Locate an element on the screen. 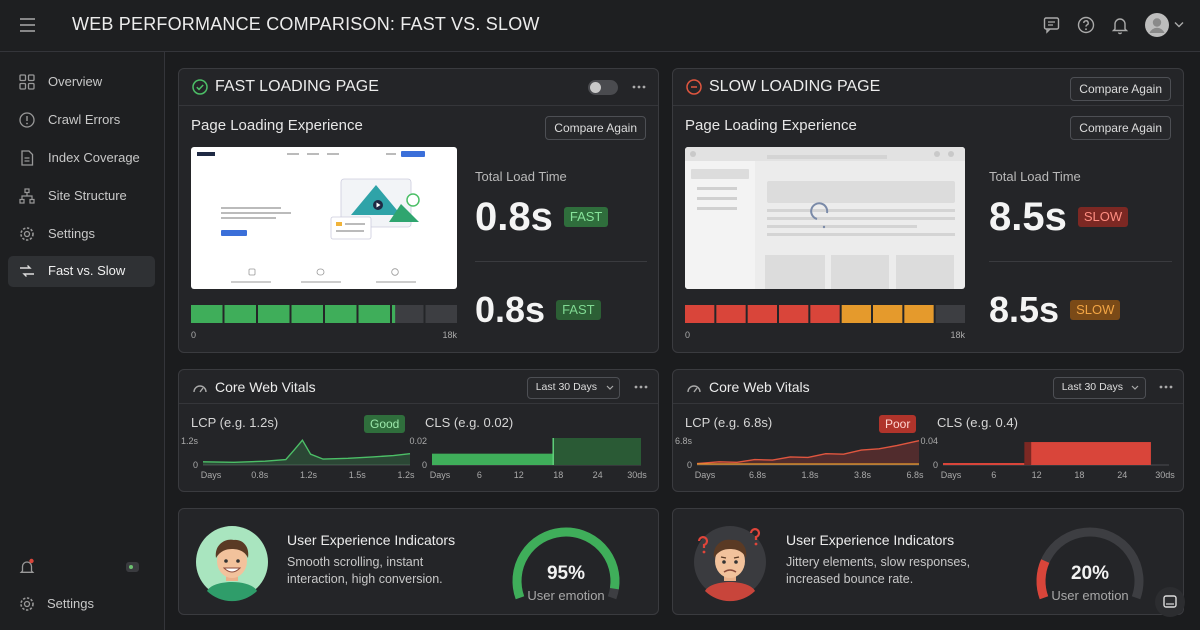 The width and height of the screenshot is (1200, 630). nav-item: Overview is located at coordinates (75, 82).